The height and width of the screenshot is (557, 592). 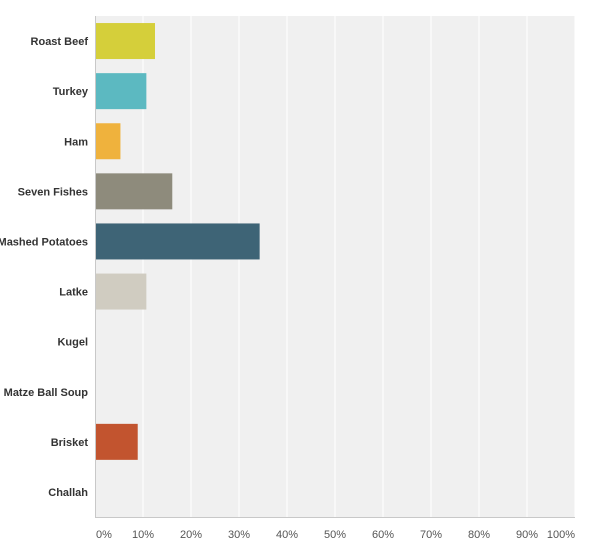 What do you see at coordinates (121, 91) in the screenshot?
I see `bar-turkey` at bounding box center [121, 91].